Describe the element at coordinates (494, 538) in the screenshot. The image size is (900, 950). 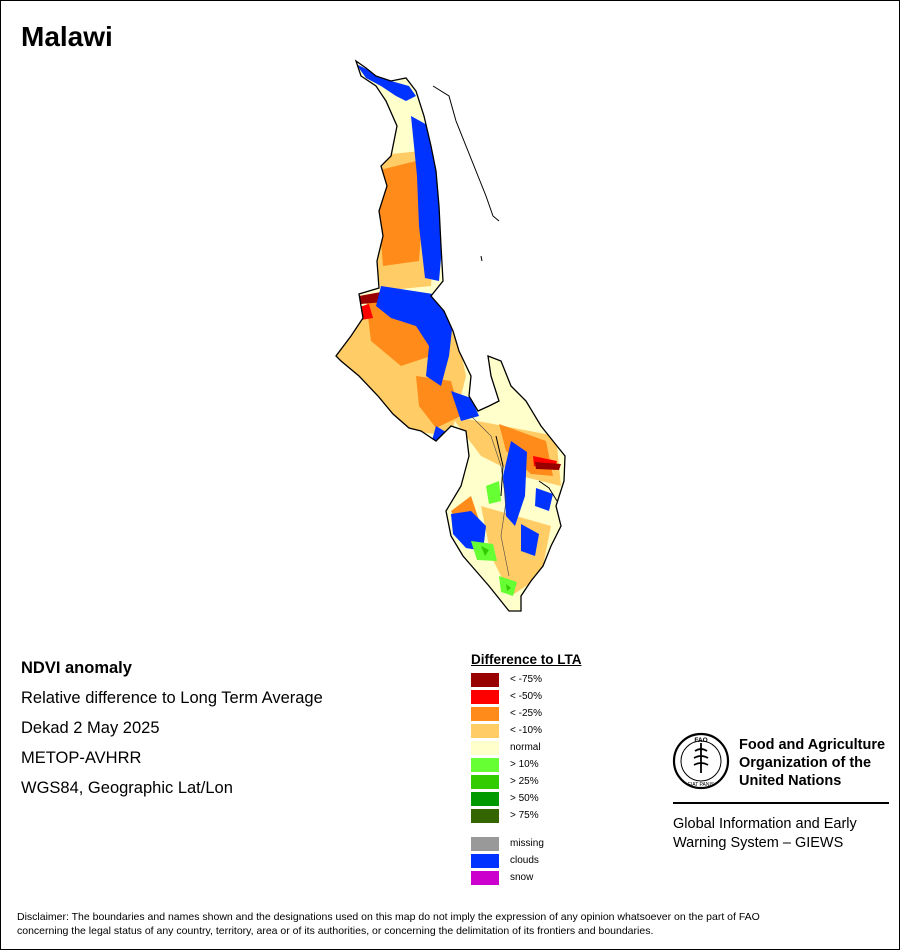
I see `map-wetter-than-normal-area` at that location.